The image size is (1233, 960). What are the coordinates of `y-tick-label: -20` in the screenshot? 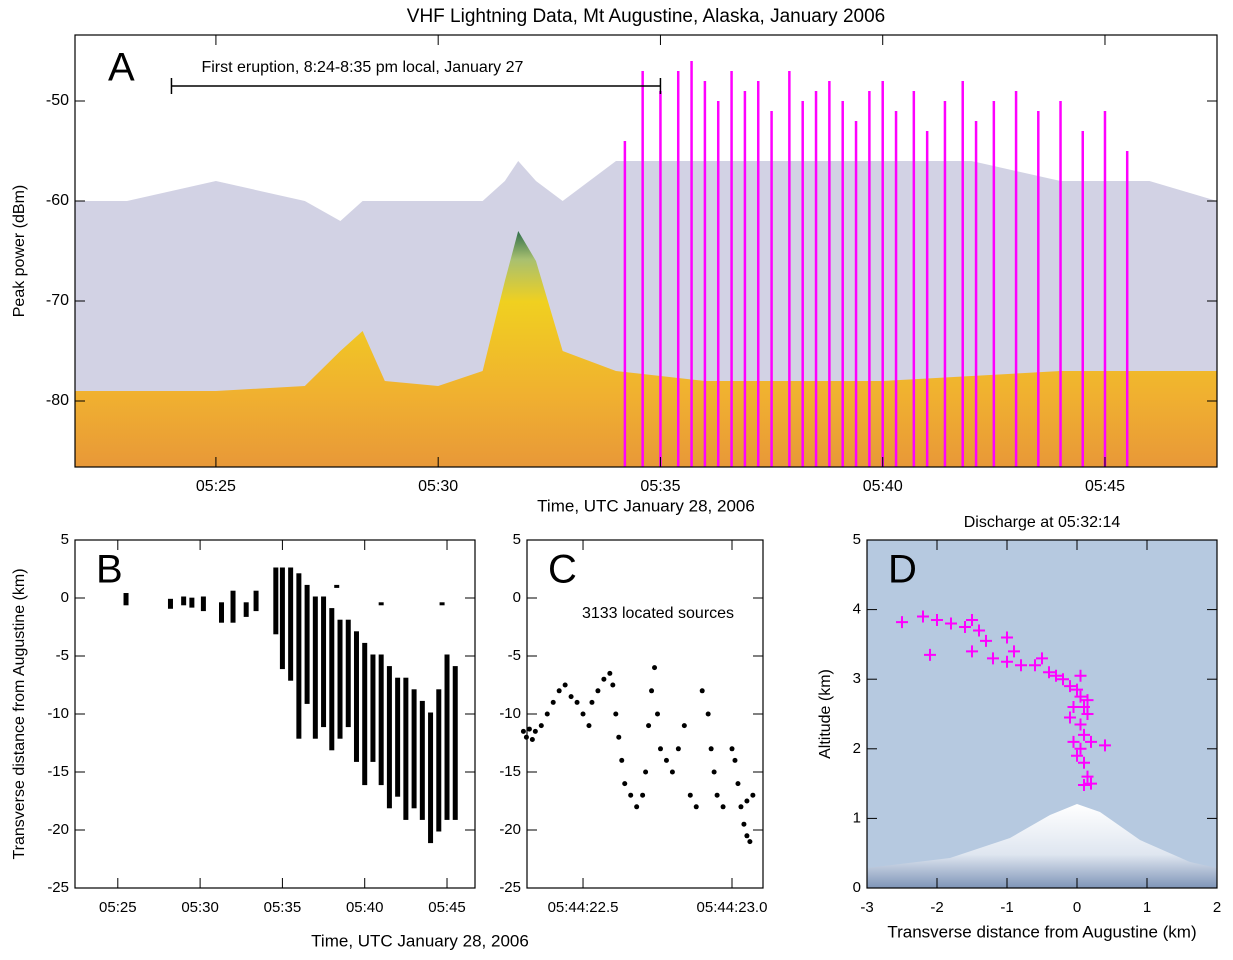 It's located at (58, 829).